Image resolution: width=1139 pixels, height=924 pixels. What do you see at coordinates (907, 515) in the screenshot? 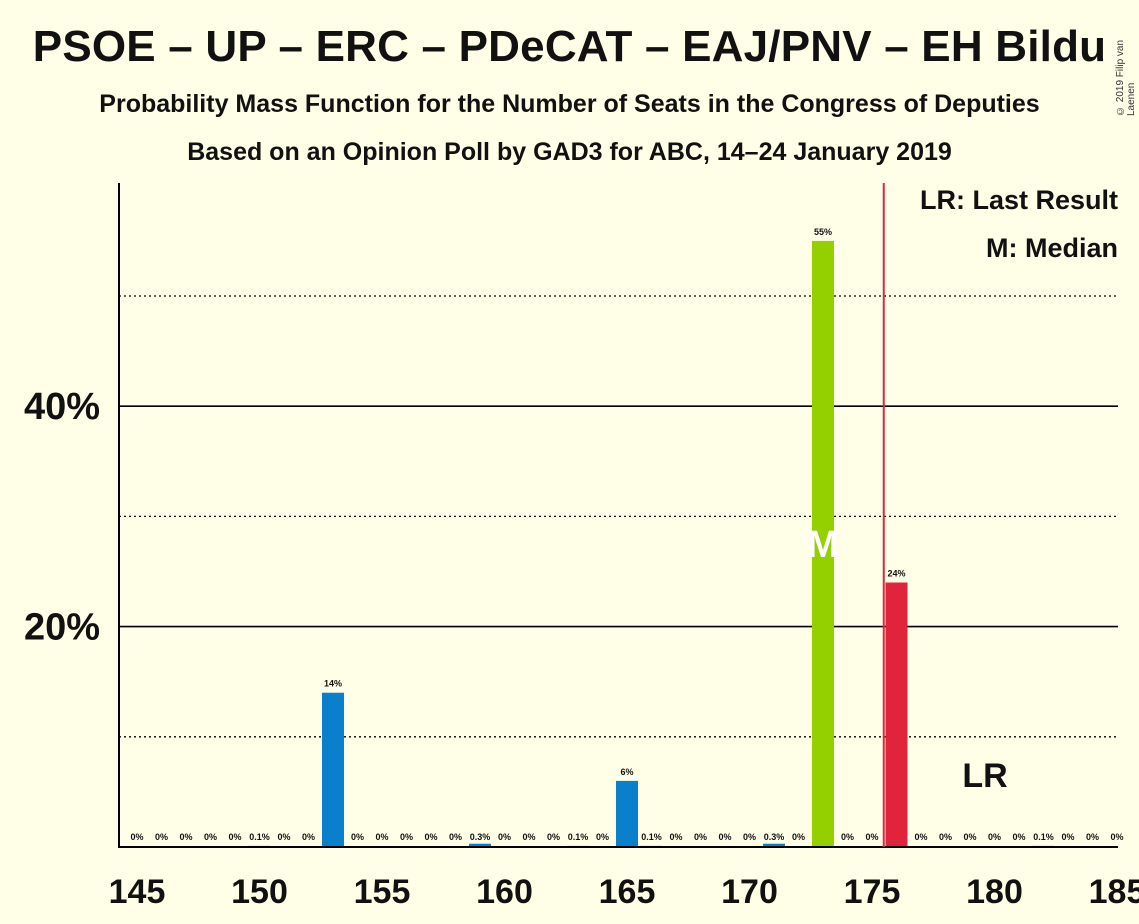
I see `overlays: LR M` at bounding box center [907, 515].